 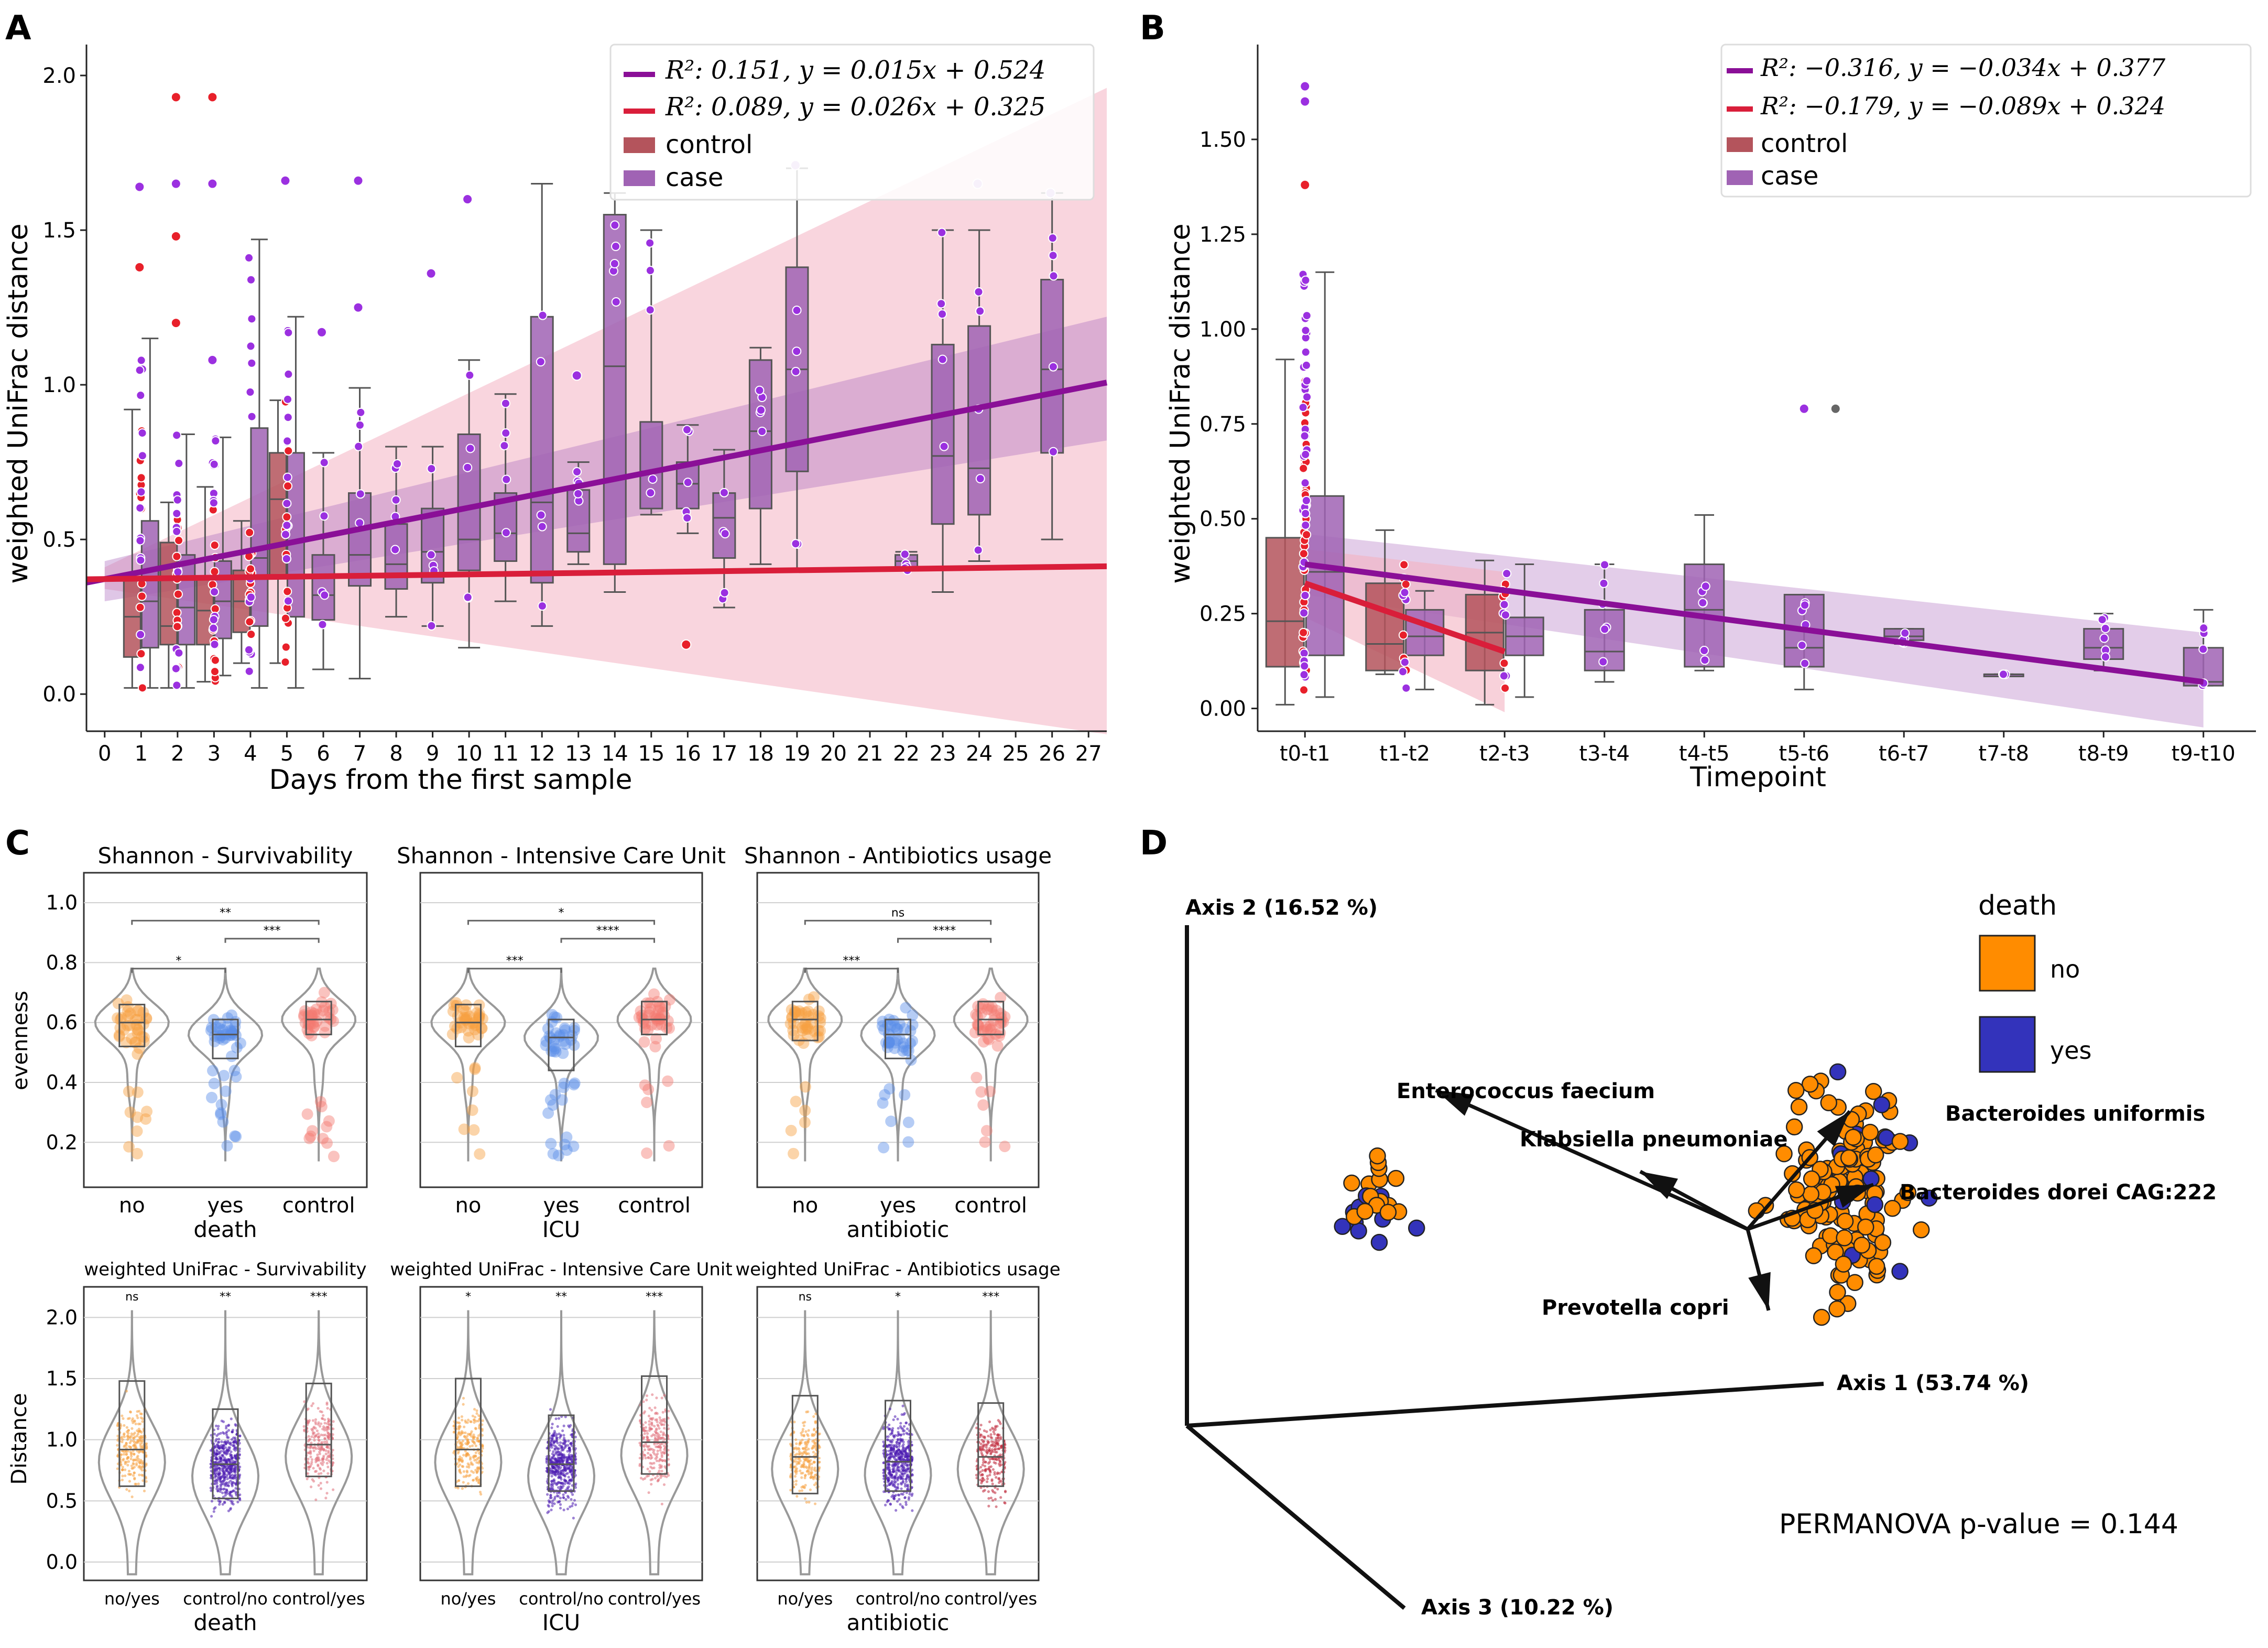 What do you see at coordinates (654, 1425) in the screenshot?
I see `box` at bounding box center [654, 1425].